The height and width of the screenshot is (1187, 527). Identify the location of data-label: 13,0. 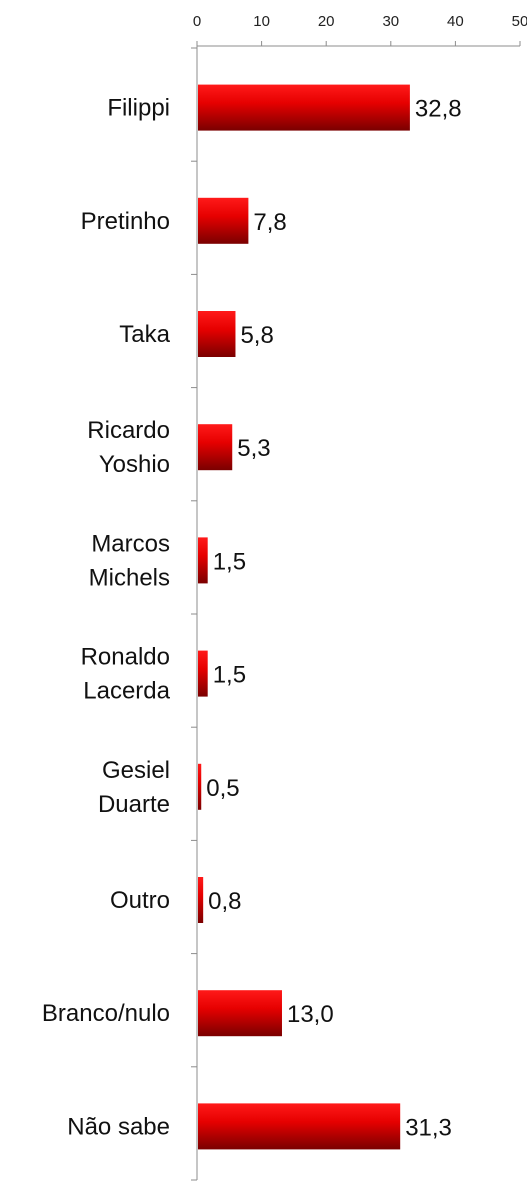
(310, 1014).